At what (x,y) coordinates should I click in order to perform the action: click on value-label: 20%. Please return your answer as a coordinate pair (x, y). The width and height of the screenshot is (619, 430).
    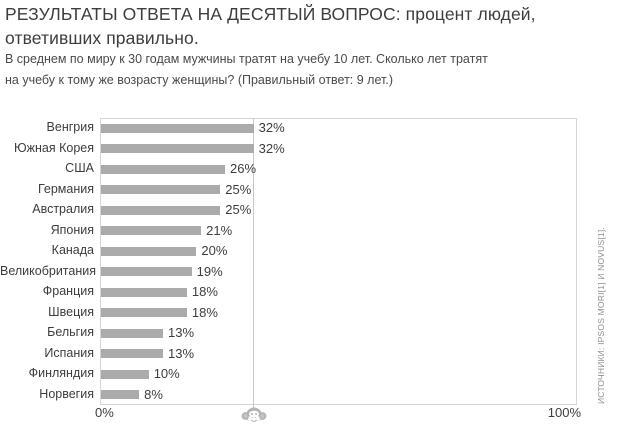
    Looking at the image, I should click on (214, 251).